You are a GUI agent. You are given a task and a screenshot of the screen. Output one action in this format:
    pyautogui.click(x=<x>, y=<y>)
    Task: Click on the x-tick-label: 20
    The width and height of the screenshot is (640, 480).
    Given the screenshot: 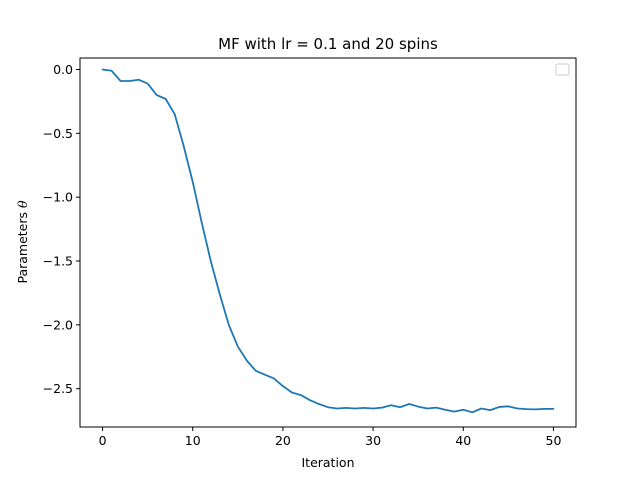 What is the action you would take?
    pyautogui.click(x=283, y=440)
    